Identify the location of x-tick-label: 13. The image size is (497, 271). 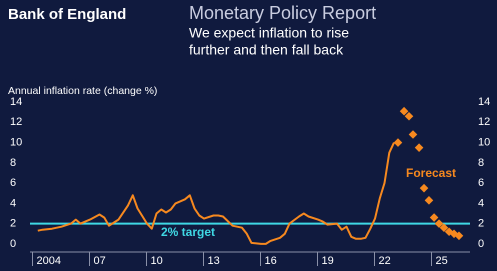
(214, 261).